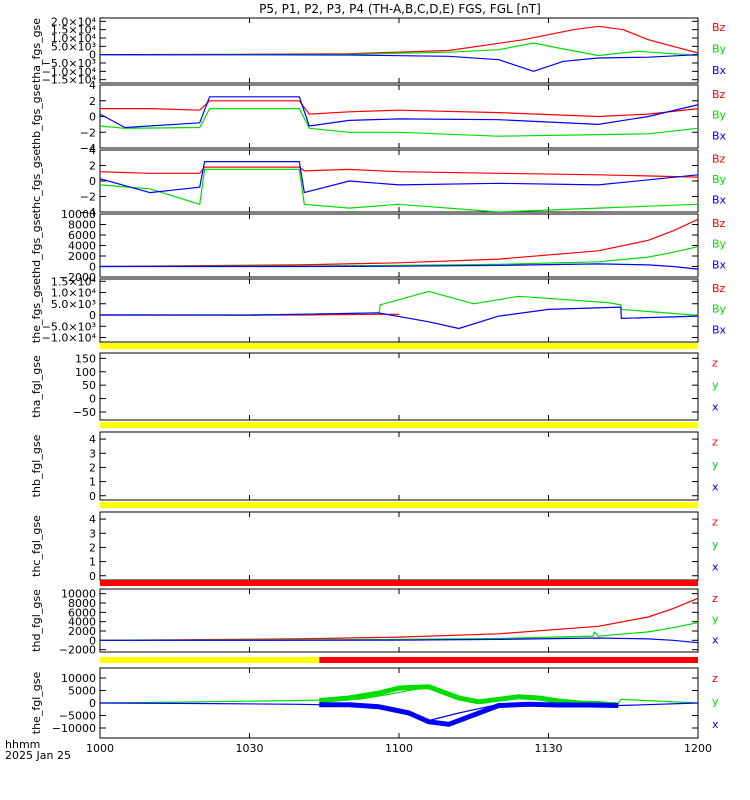 The height and width of the screenshot is (800, 750). What do you see at coordinates (715, 619) in the screenshot?
I see `legend-y: y` at bounding box center [715, 619].